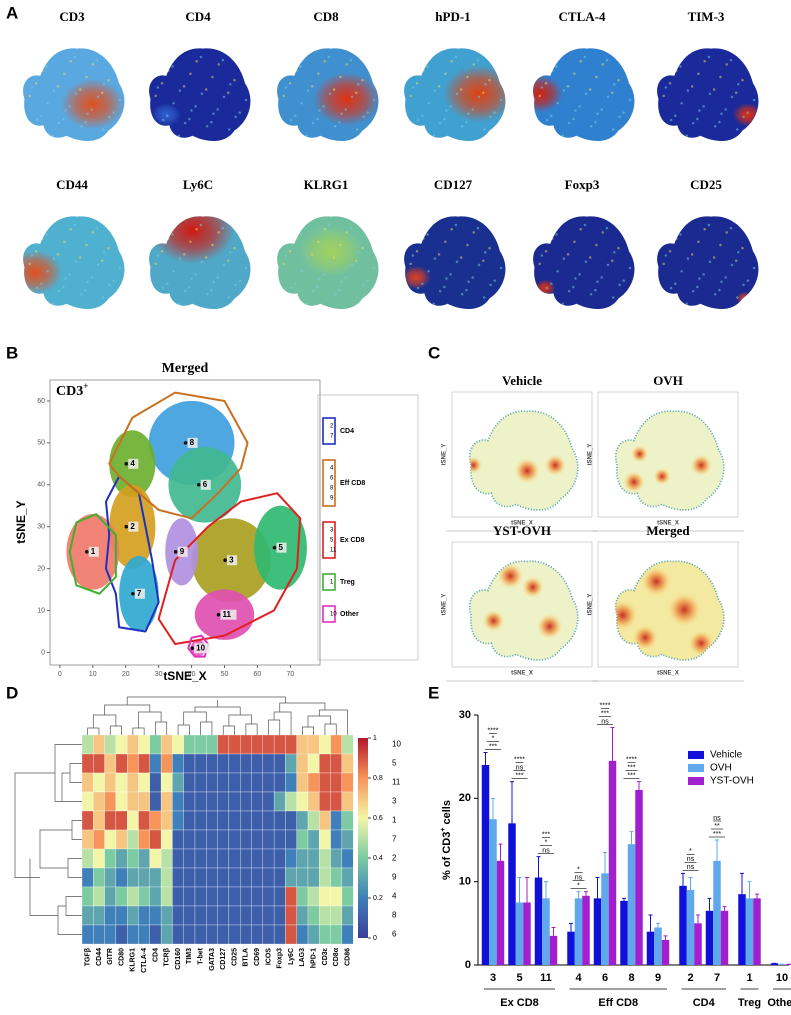  I want to click on error-bar, so click(698, 919).